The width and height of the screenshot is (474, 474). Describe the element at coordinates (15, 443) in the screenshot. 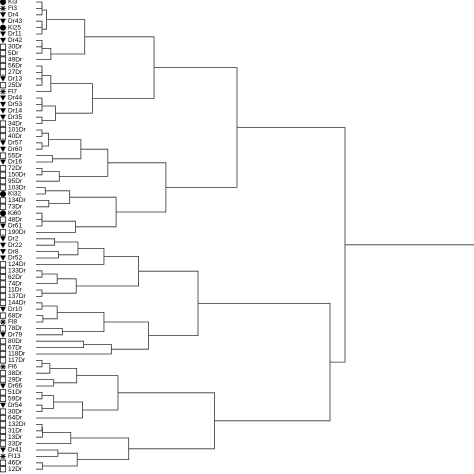

I see `leaf-label: 33Dr` at that location.